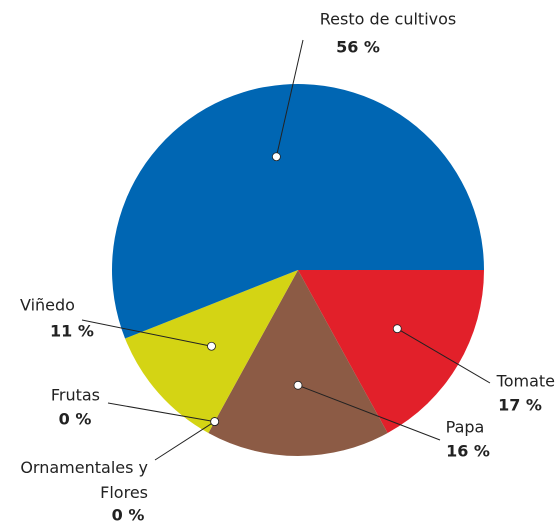 This screenshot has height=524, width=560. What do you see at coordinates (525, 381) in the screenshot?
I see `slice-label: Tomate` at bounding box center [525, 381].